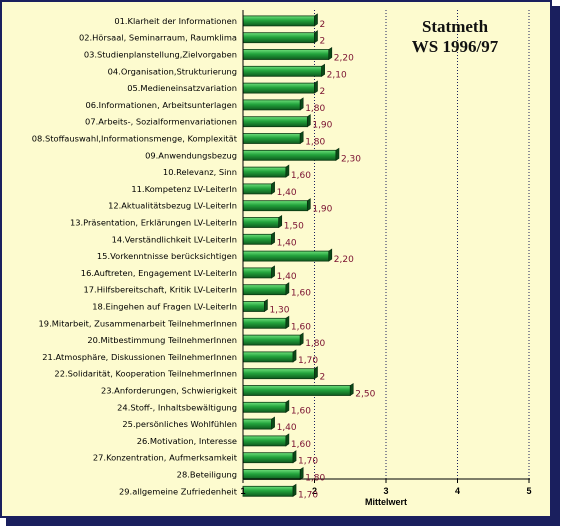 This screenshot has width=562, height=528. Describe the element at coordinates (165, 458) in the screenshot. I see `category-label: 27.Konzentration, Aufmerksamkeit` at that location.